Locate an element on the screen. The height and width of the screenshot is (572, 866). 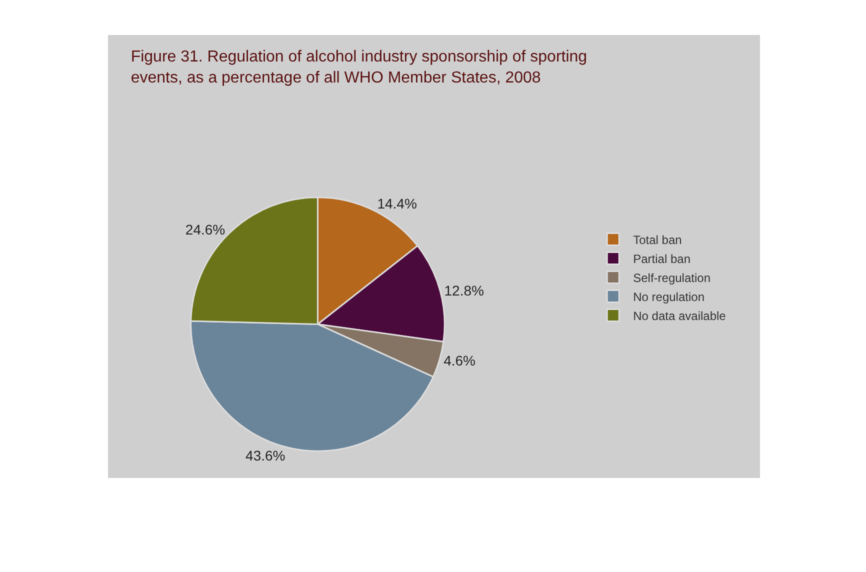
data-label: 12.8% is located at coordinates (464, 290).